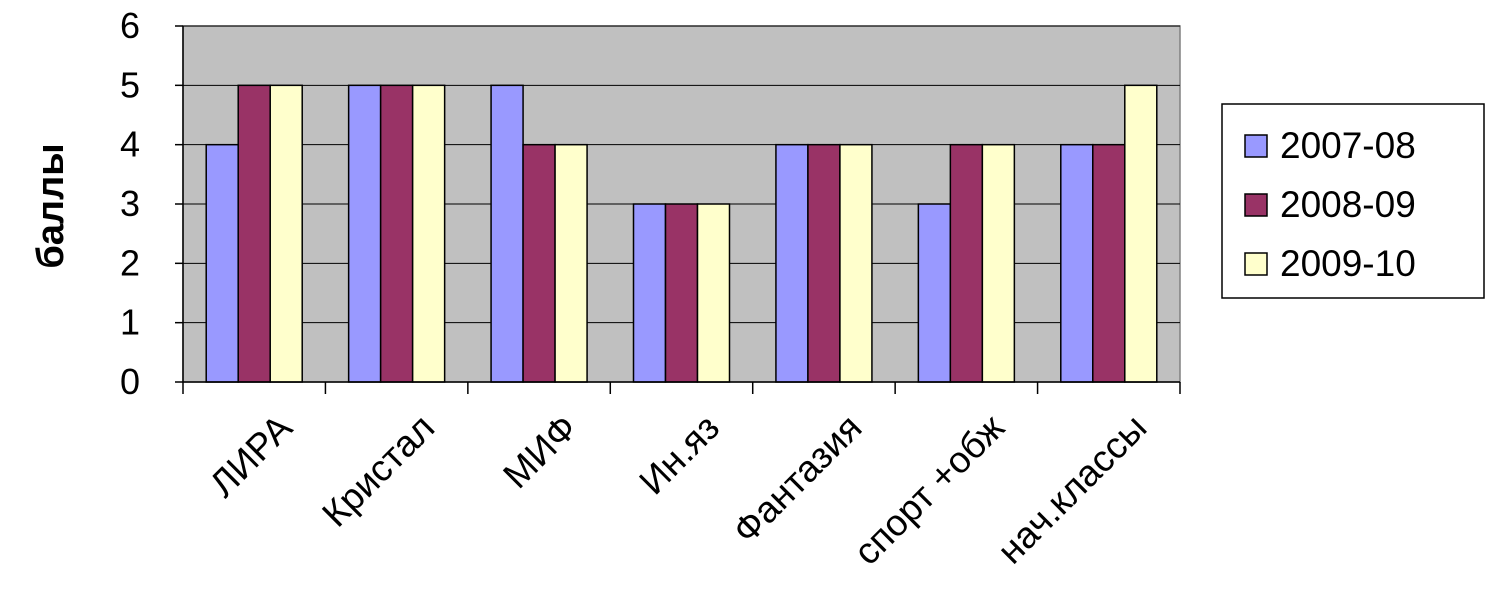 Image resolution: width=1488 pixels, height=593 pixels. What do you see at coordinates (929, 489) in the screenshot?
I see `x-tick-label: спорт +обж` at bounding box center [929, 489].